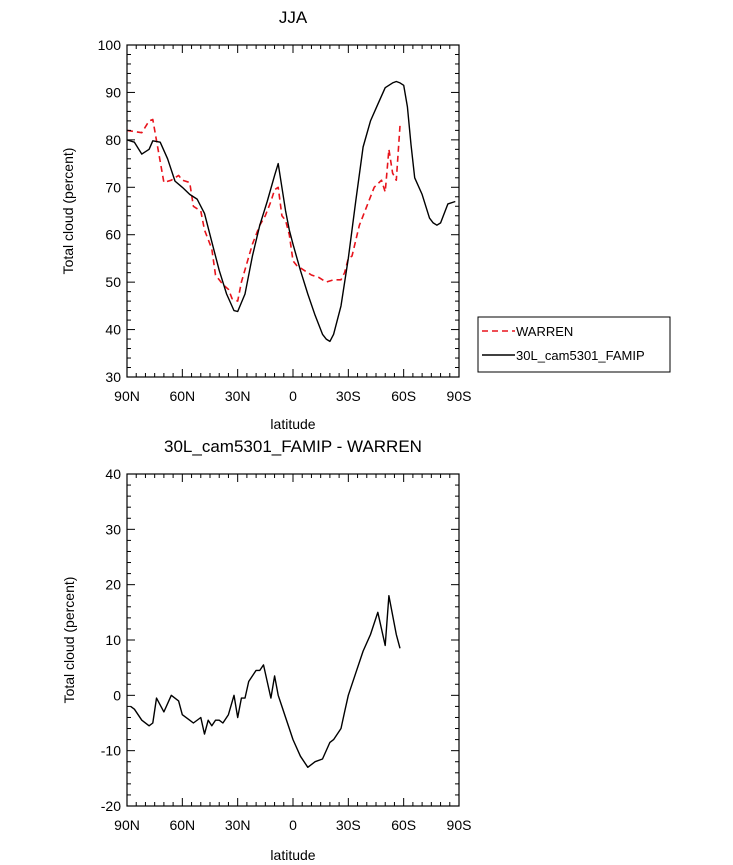  I want to click on top-series-line-30l-cam5301-famip, so click(291, 211).